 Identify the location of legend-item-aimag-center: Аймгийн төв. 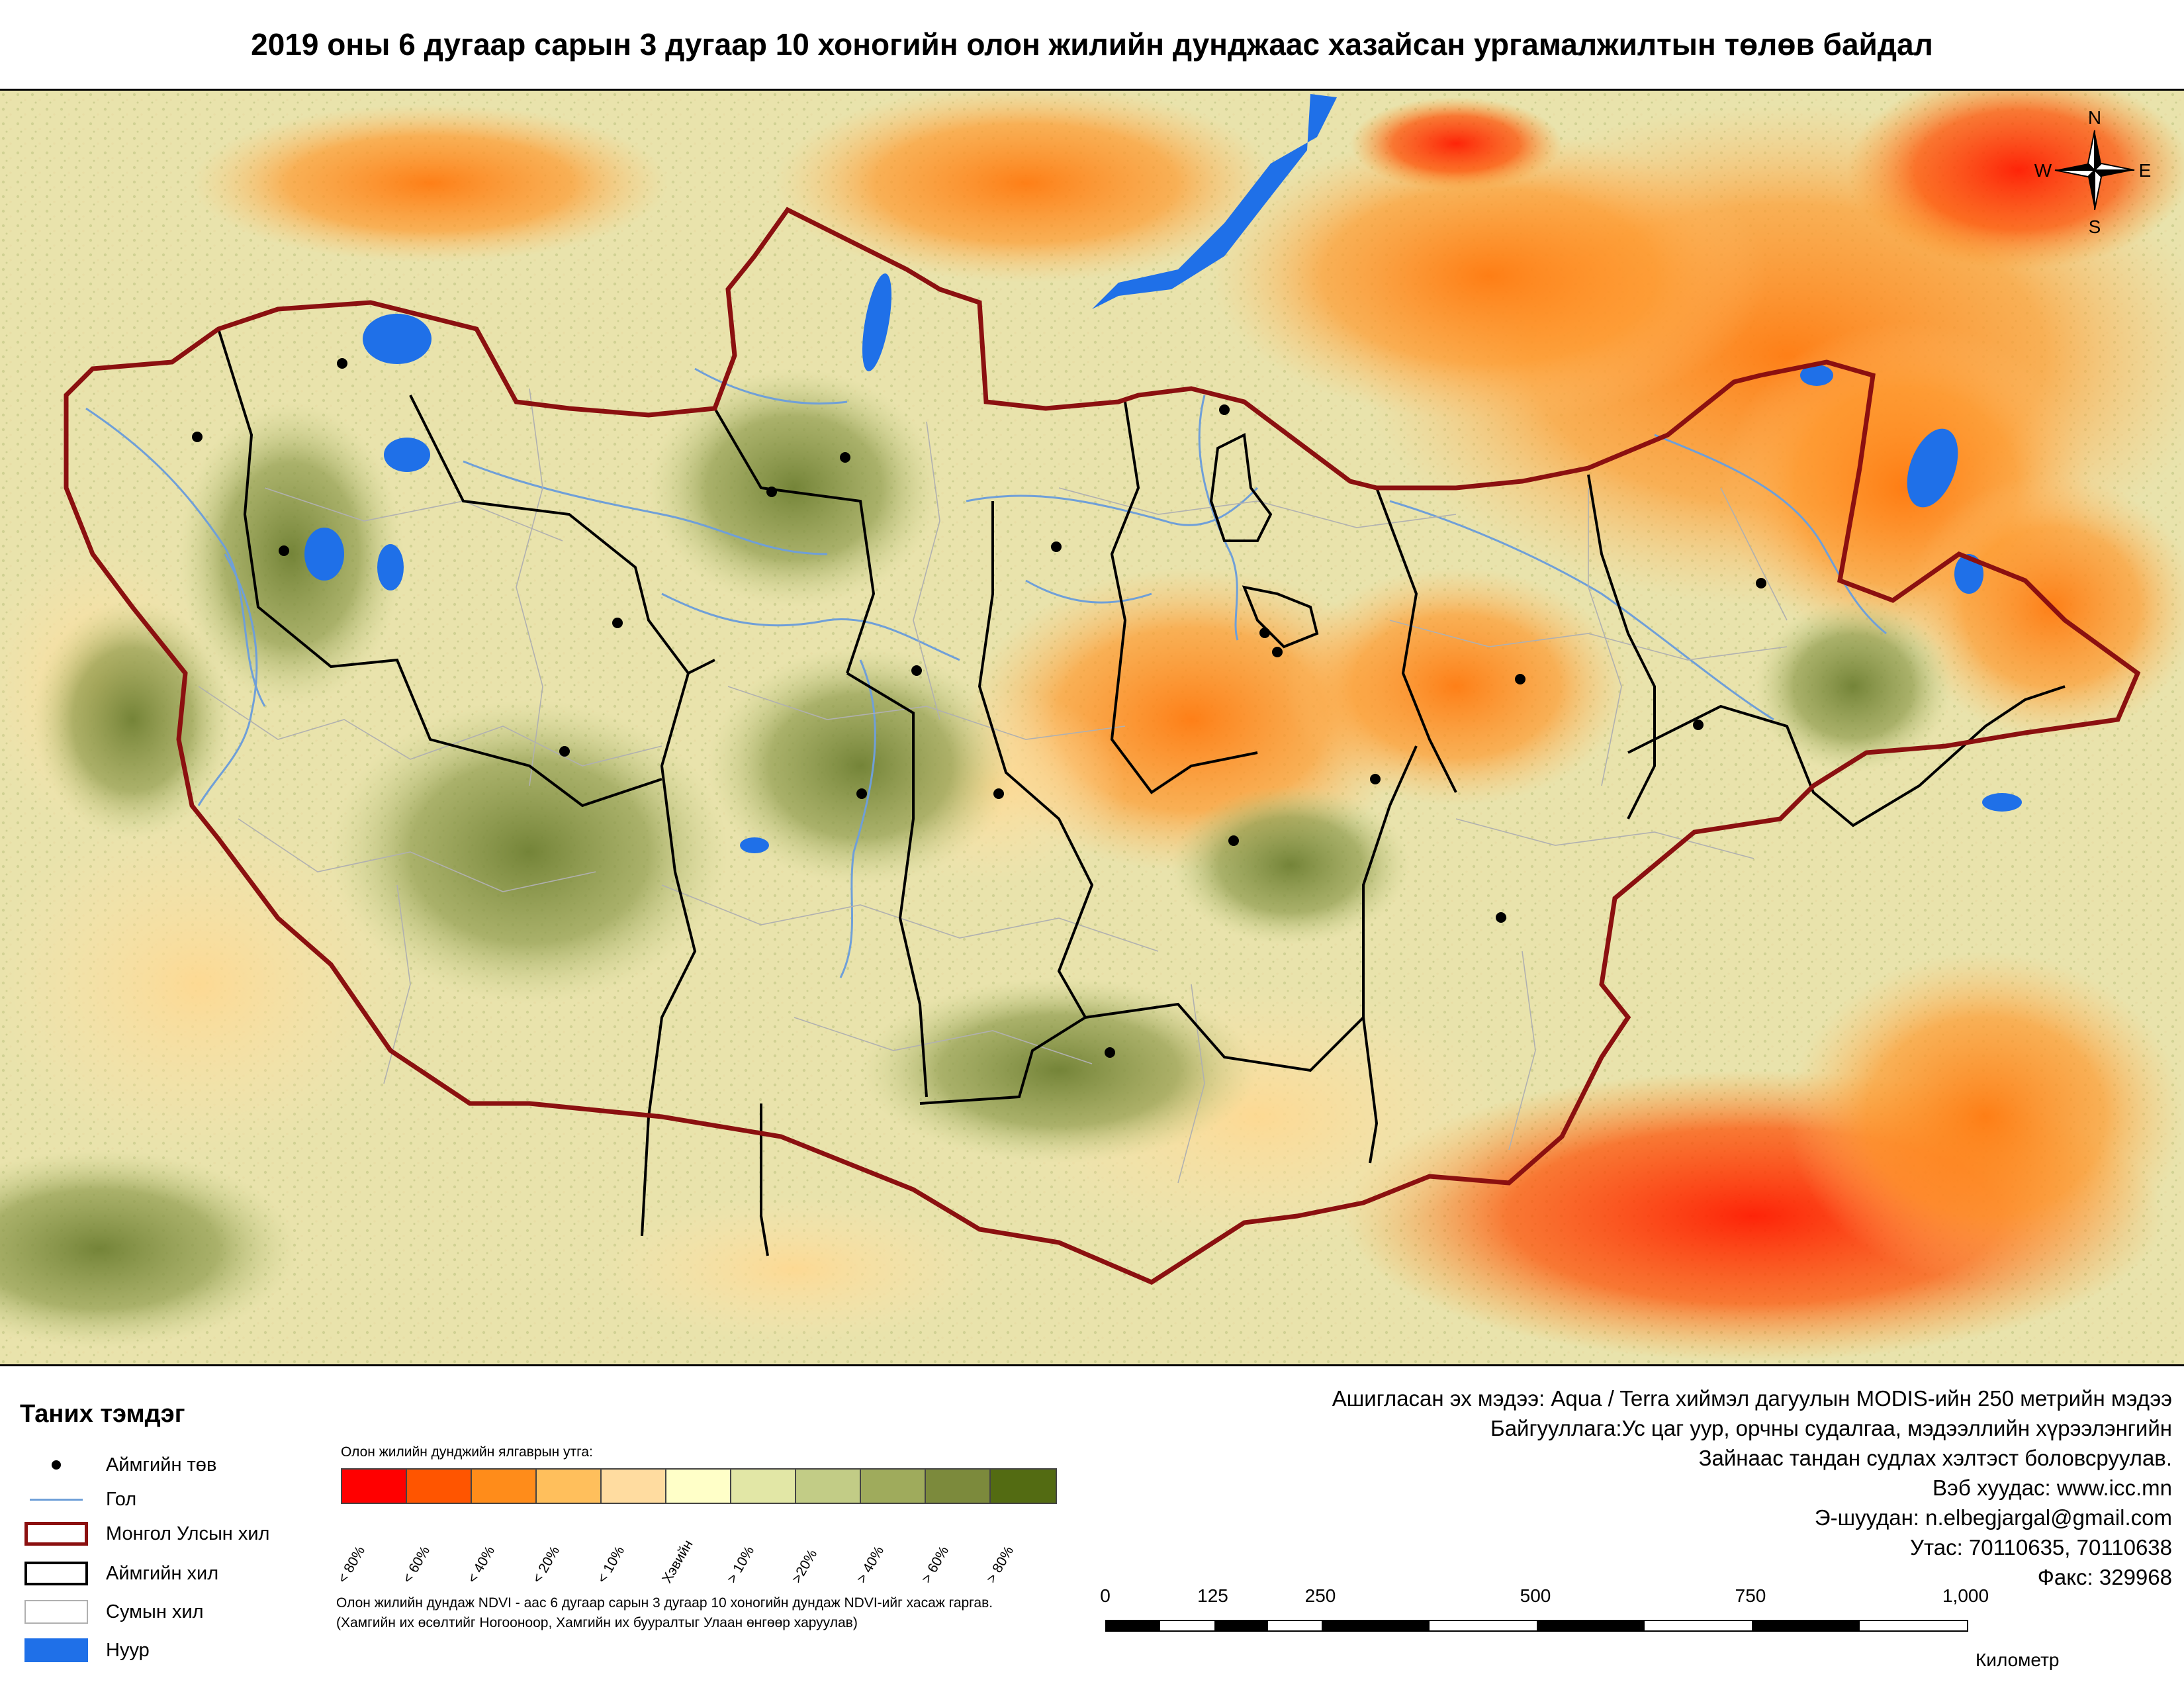
(118, 1464).